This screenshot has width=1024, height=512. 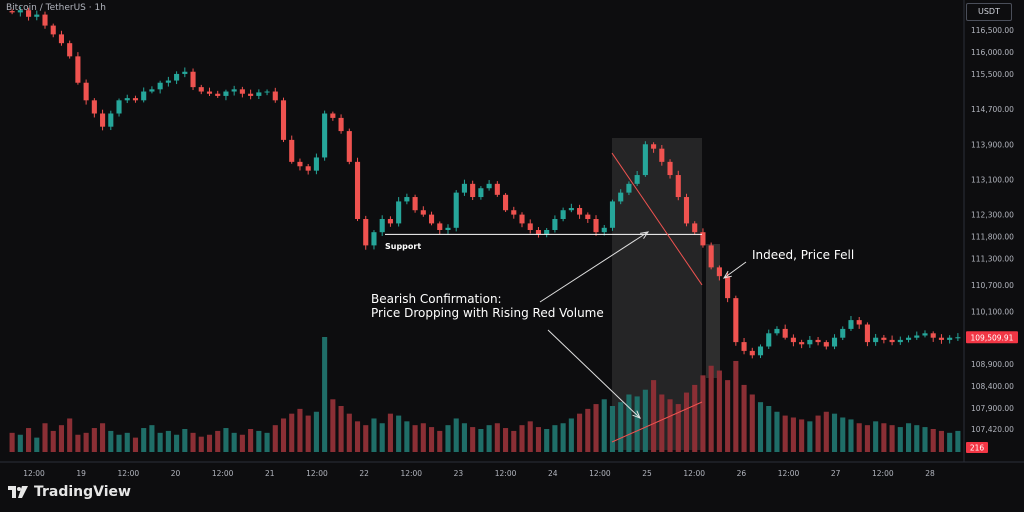 I want to click on last-price-label: 109,509.91, so click(x=992, y=337).